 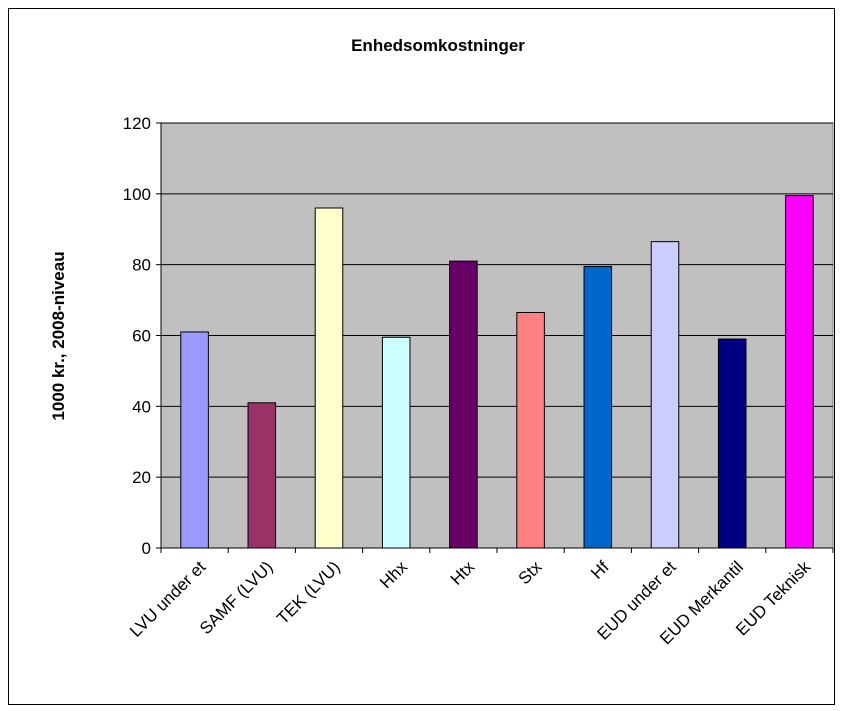 I want to click on y-tick-label: 0, so click(x=146, y=548).